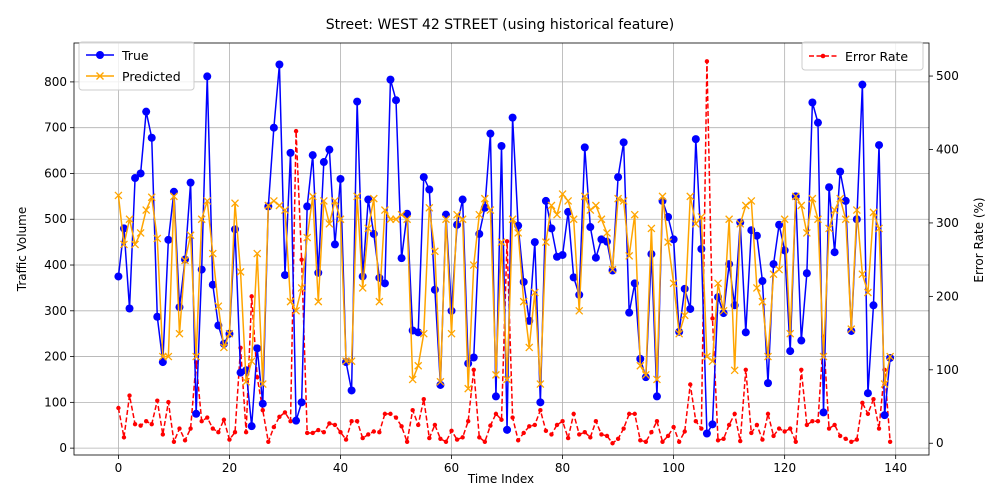 Image resolution: width=1000 pixels, height=500 pixels. I want to click on legend-left-box, so click(136, 66).